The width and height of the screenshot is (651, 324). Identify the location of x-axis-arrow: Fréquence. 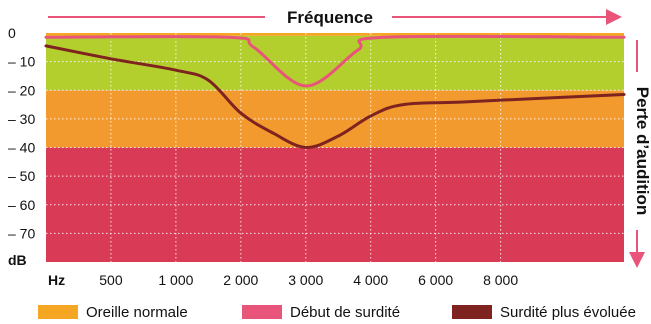
(335, 17).